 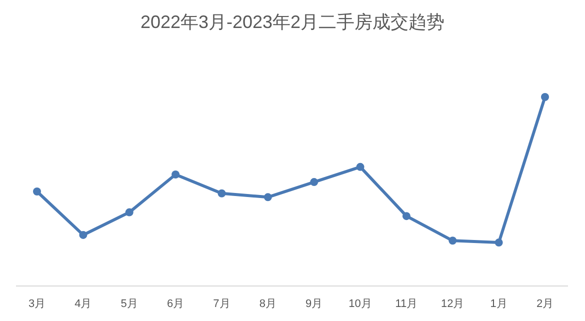 What do you see at coordinates (499, 304) in the screenshot?
I see `x-tick-label: 1月` at bounding box center [499, 304].